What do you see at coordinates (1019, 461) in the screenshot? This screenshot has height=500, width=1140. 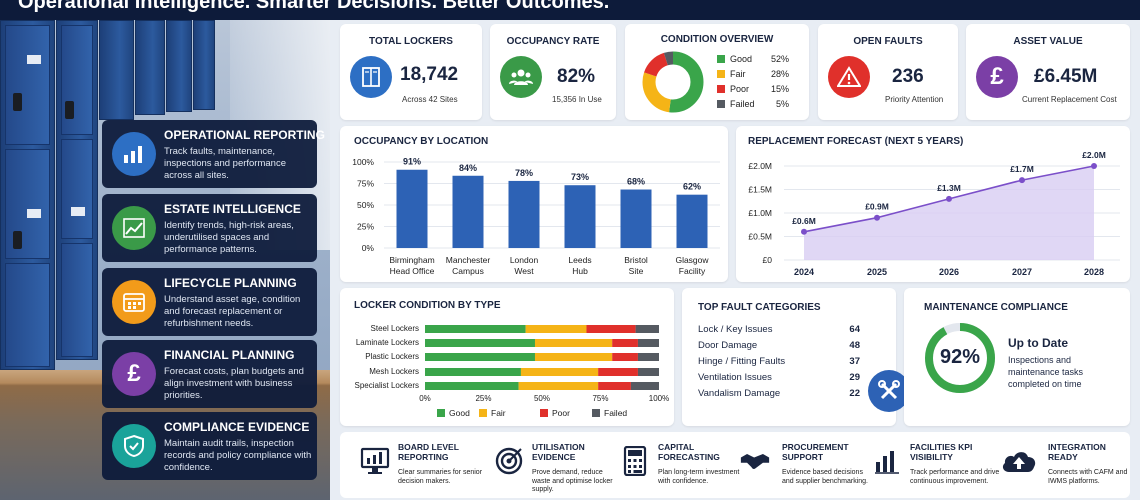 I see `cloud-upload-icon` at bounding box center [1019, 461].